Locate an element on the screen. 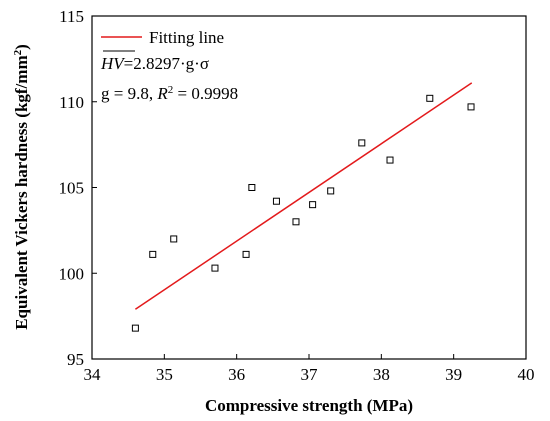 The height and width of the screenshot is (421, 550). x-tick-label: 37 is located at coordinates (310, 374).